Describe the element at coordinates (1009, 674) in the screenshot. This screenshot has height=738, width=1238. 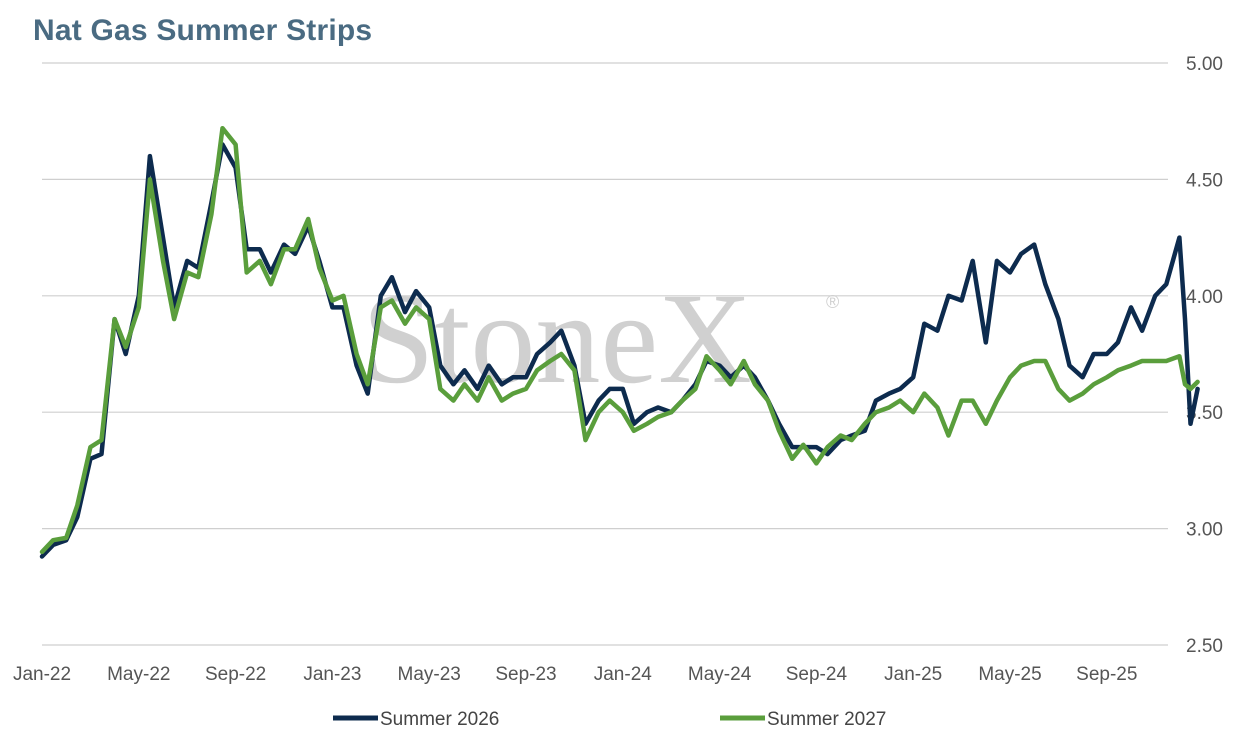
I see `x-tick-label: May-25` at that location.